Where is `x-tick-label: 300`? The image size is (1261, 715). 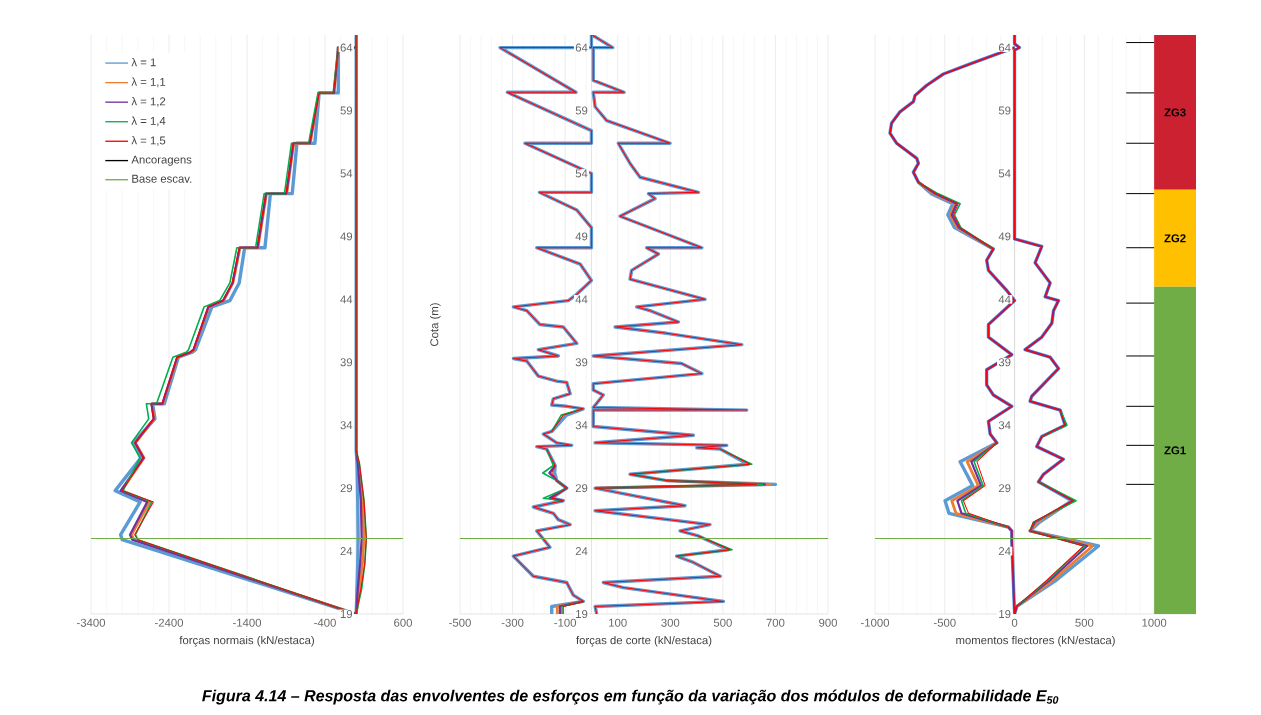 x-tick-label: 300 is located at coordinates (670, 622).